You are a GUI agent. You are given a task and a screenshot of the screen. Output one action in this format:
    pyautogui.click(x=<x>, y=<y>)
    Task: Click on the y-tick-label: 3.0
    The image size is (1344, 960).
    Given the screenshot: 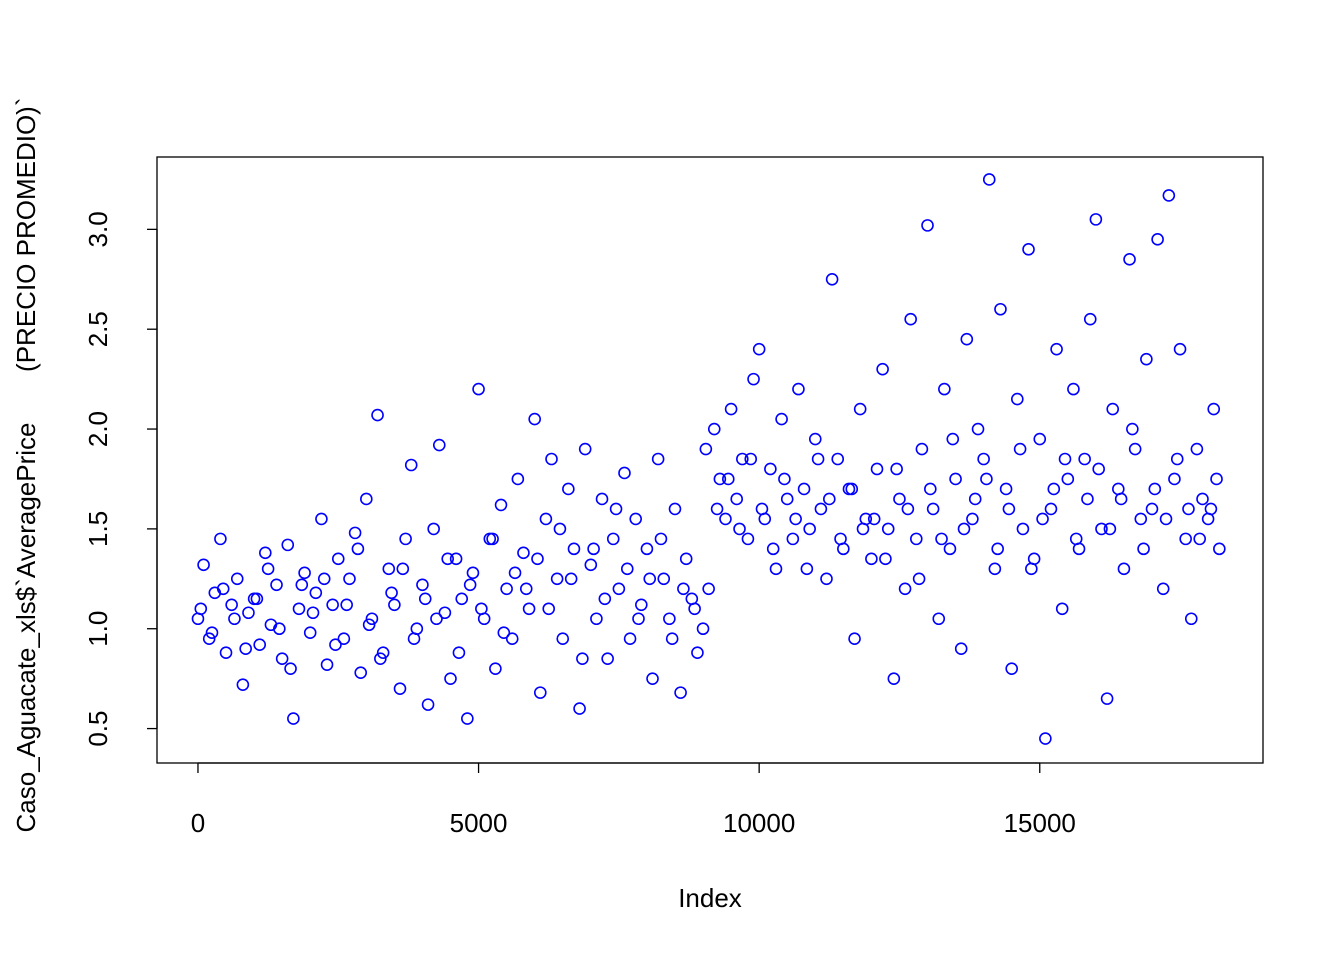 What is the action you would take?
    pyautogui.click(x=98, y=229)
    